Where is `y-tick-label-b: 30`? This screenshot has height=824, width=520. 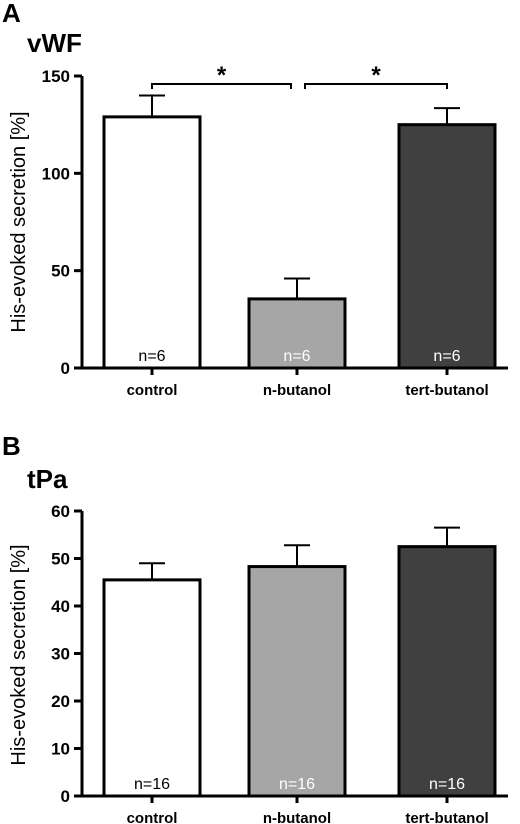
y-tick-label-b: 30 is located at coordinates (60, 654).